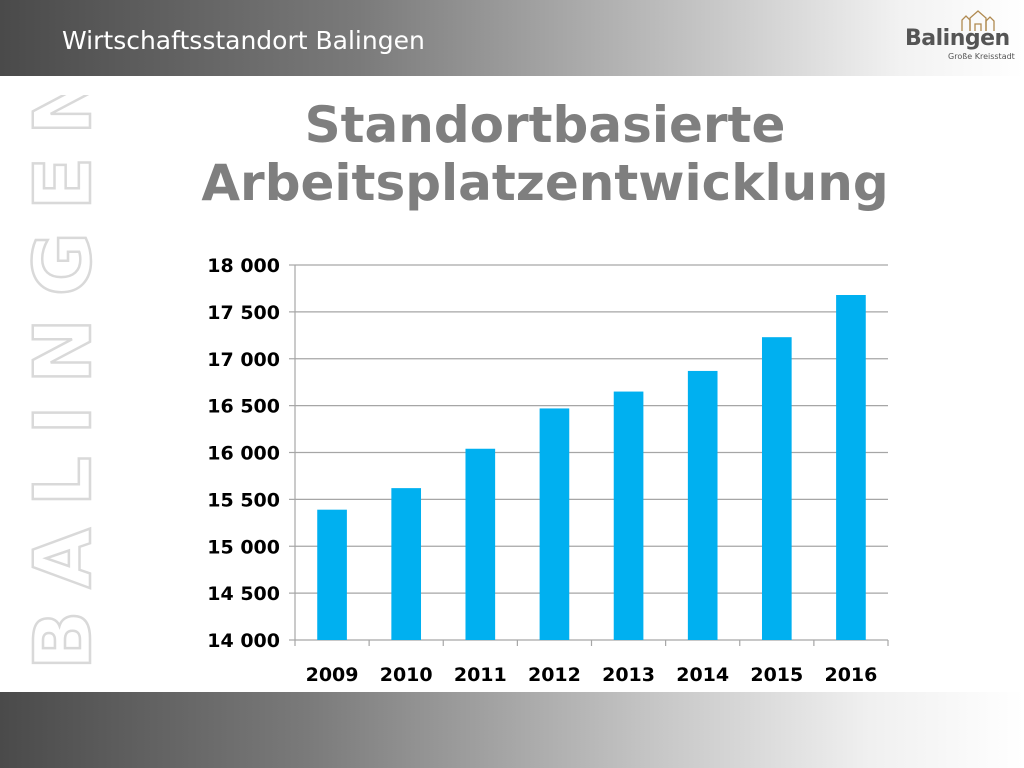 The height and width of the screenshot is (768, 1024). Describe the element at coordinates (512, 38) in the screenshot. I see `header-bar: Wirtschaftsstandort Balingen` at that location.